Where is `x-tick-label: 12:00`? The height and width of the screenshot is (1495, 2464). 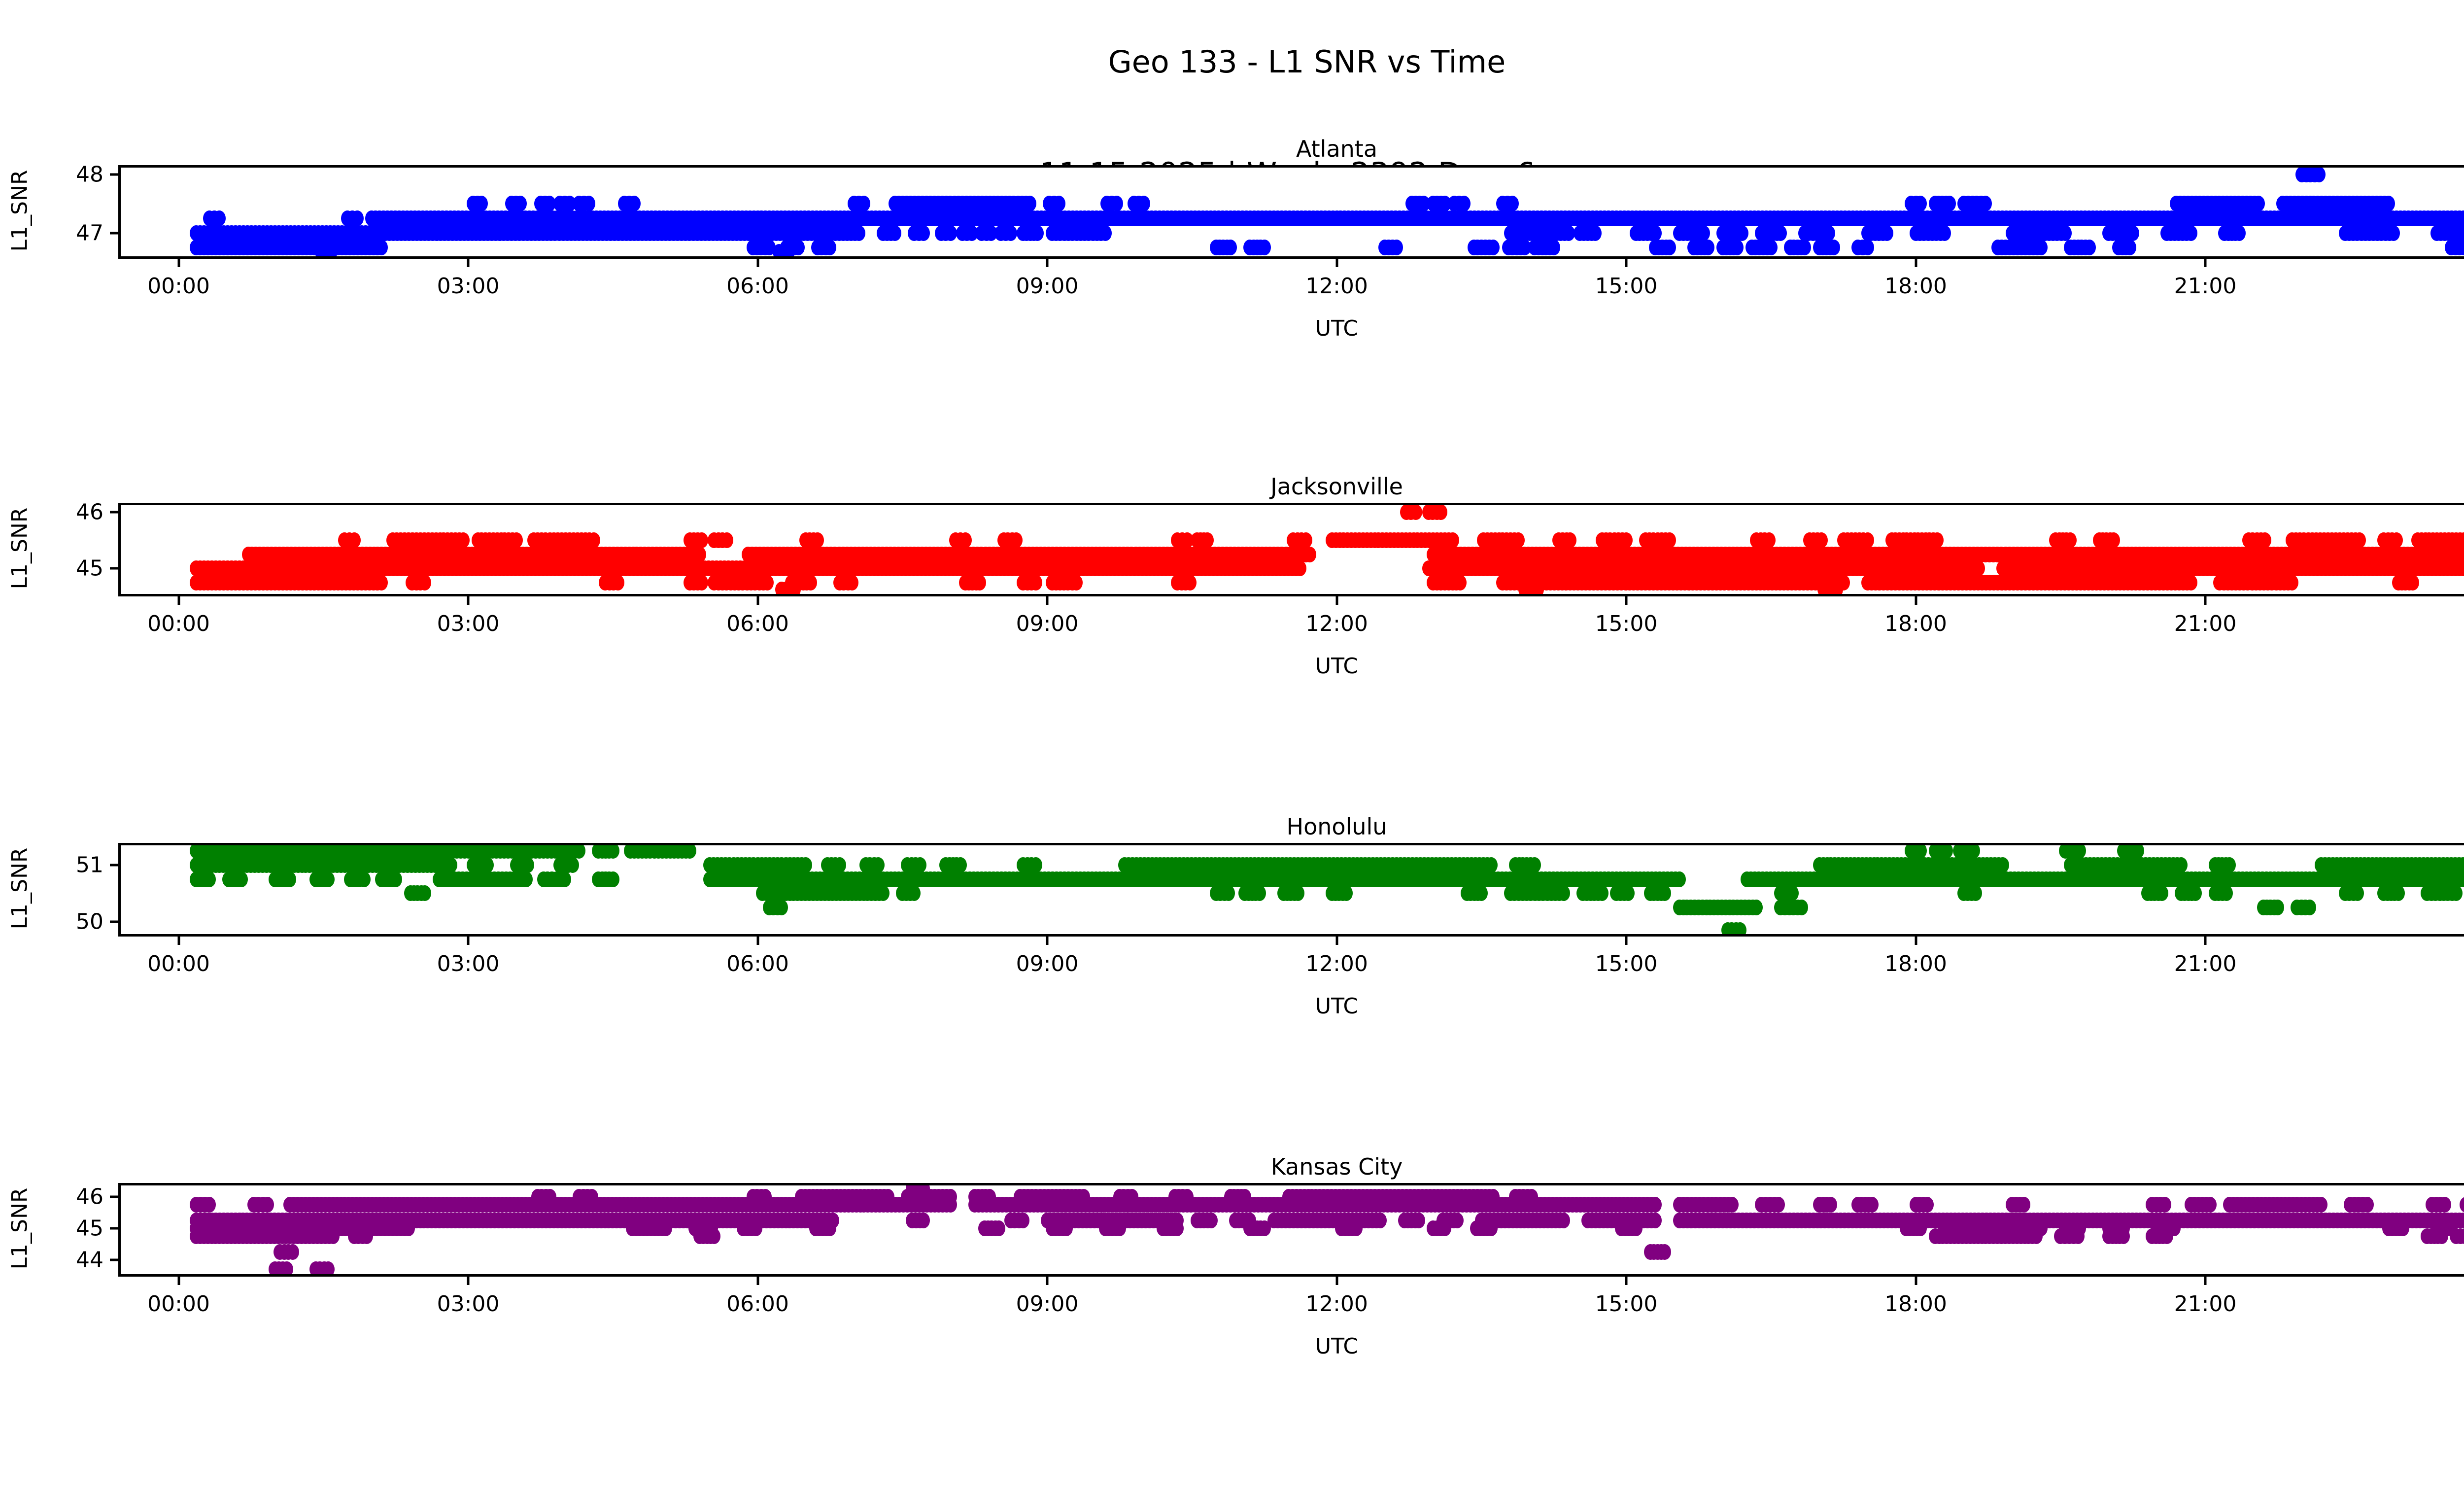
x-tick-label: 12:00 is located at coordinates (1336, 623).